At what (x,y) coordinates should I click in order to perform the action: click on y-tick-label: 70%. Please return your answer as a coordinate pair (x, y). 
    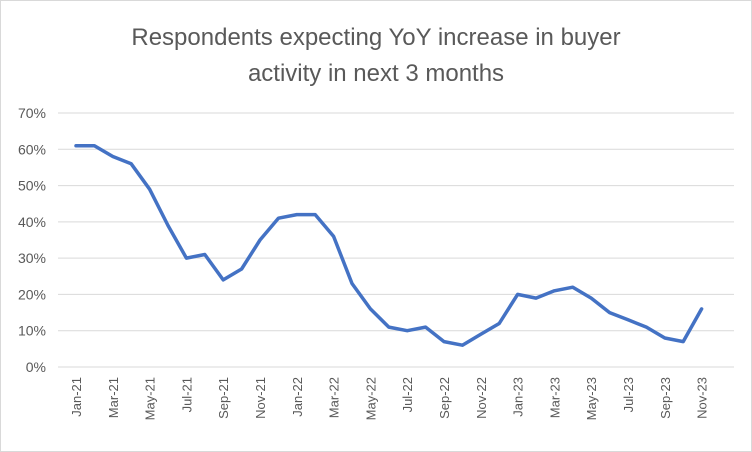
    Looking at the image, I should click on (32, 113).